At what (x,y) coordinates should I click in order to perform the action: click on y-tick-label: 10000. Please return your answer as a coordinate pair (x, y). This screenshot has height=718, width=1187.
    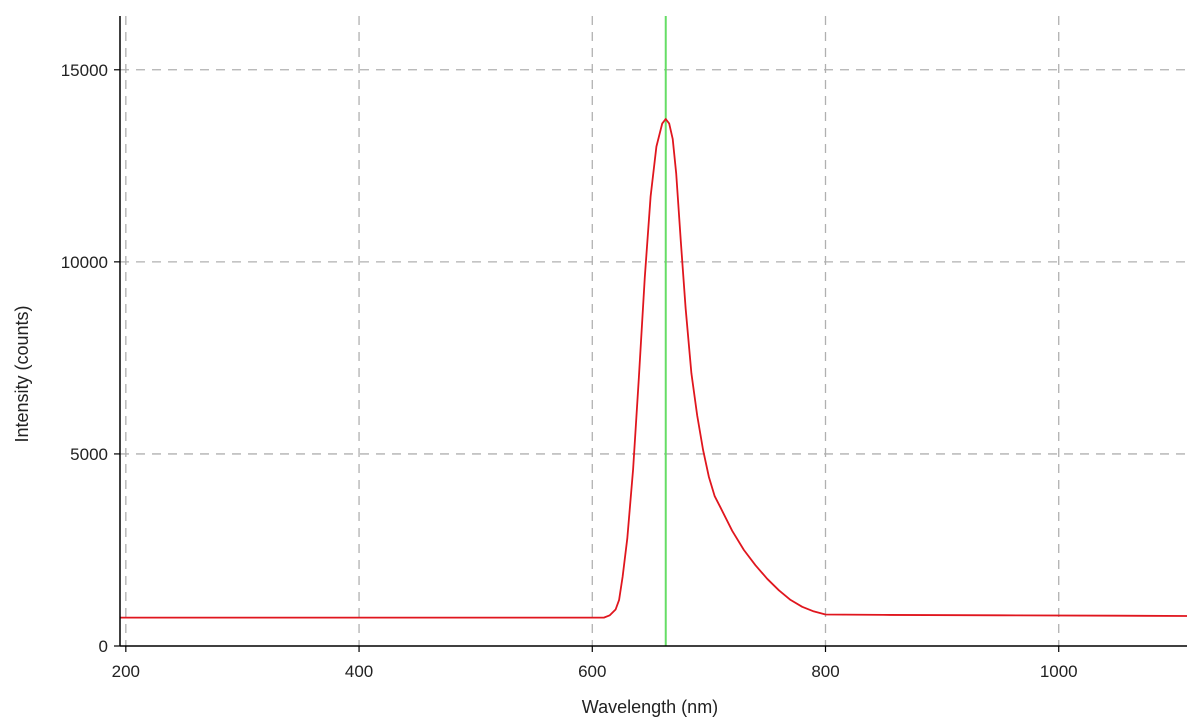
    Looking at the image, I should click on (84, 262).